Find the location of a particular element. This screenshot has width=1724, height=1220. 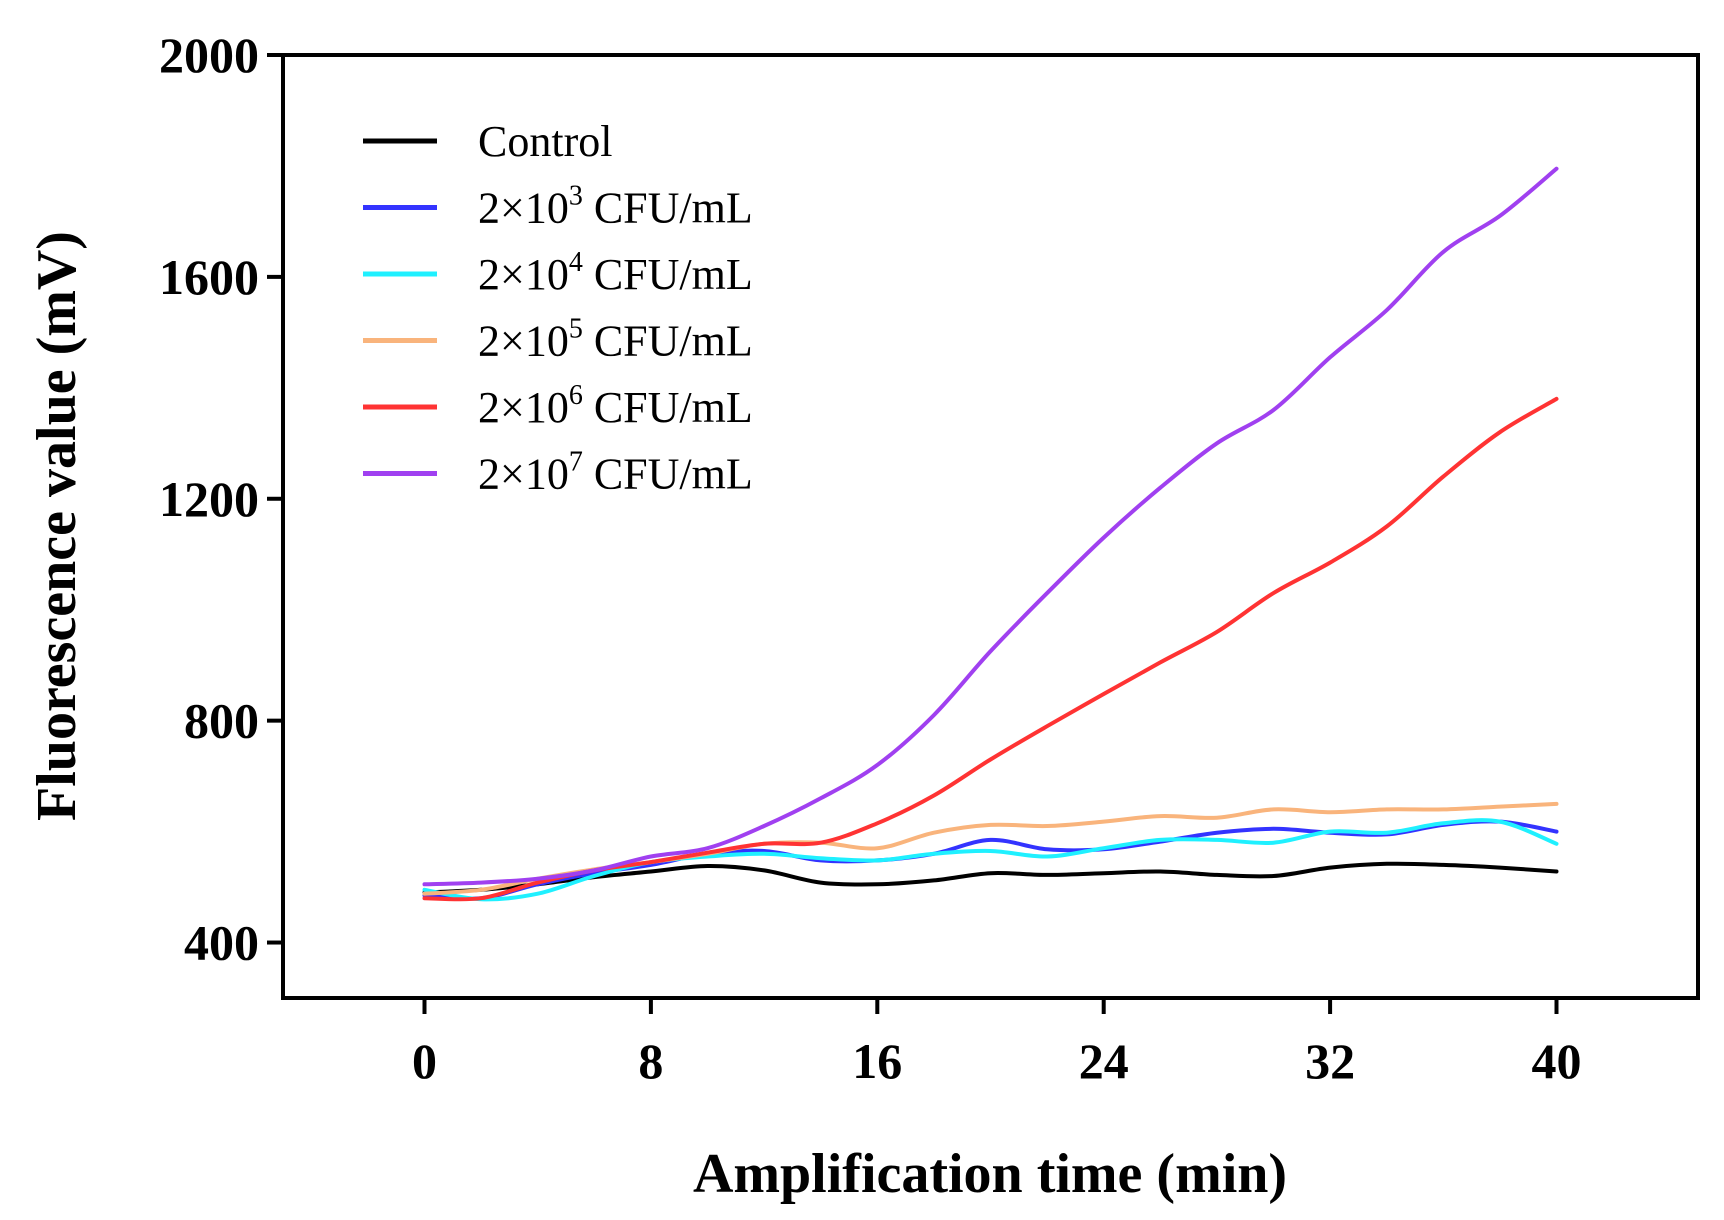

x-tick-label: 16 is located at coordinates (877, 1061).